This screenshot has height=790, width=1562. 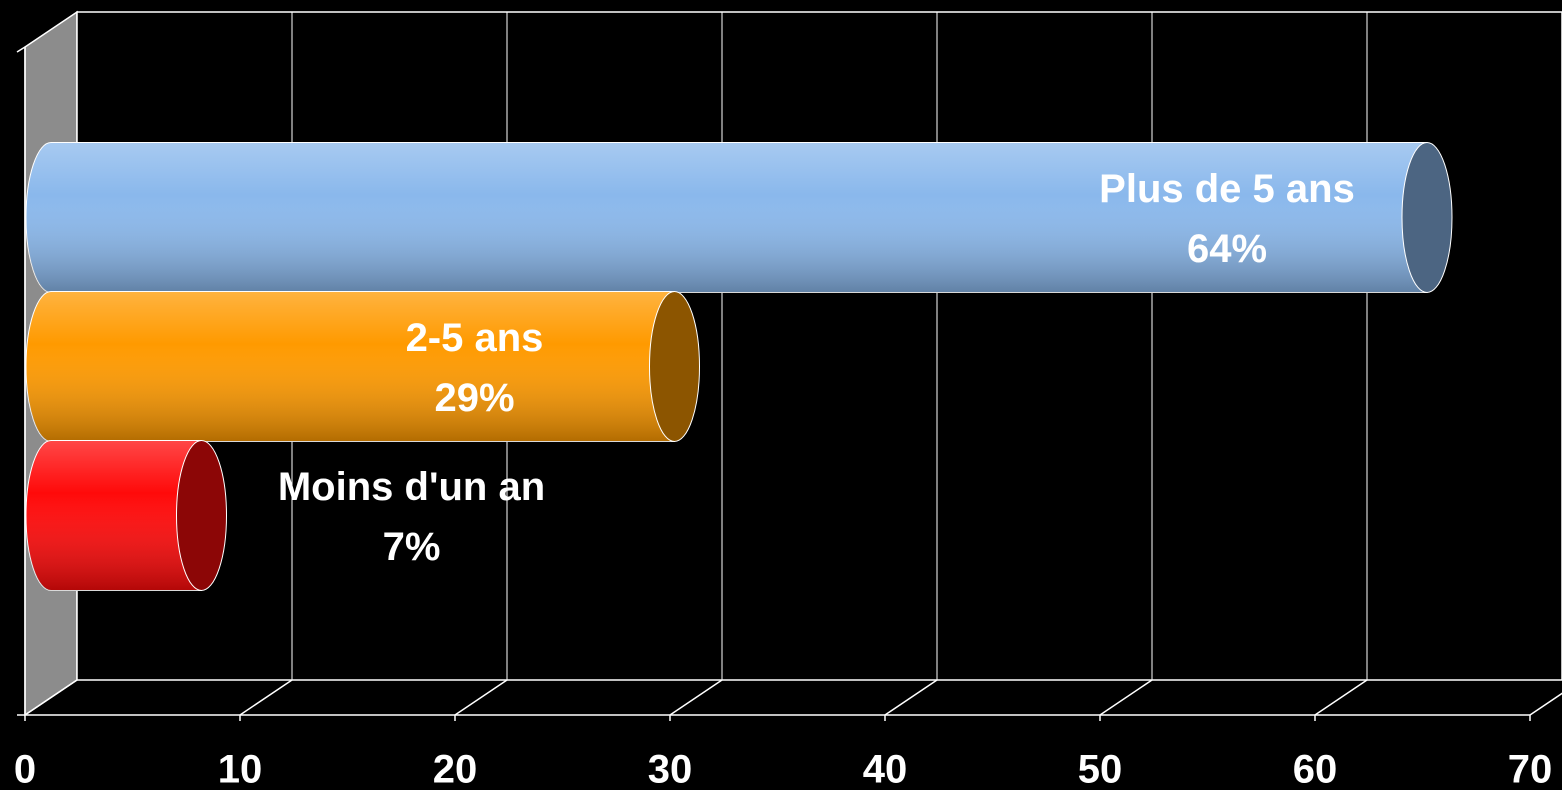 What do you see at coordinates (475, 338) in the screenshot?
I see `category-label: 2-5 ans` at bounding box center [475, 338].